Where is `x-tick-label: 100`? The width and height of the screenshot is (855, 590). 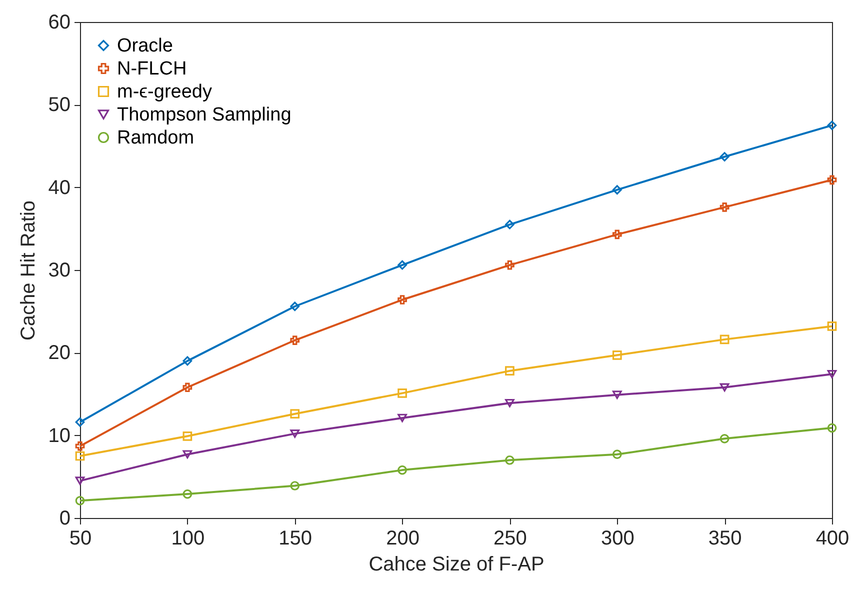 x-tick-label: 100 is located at coordinates (188, 539).